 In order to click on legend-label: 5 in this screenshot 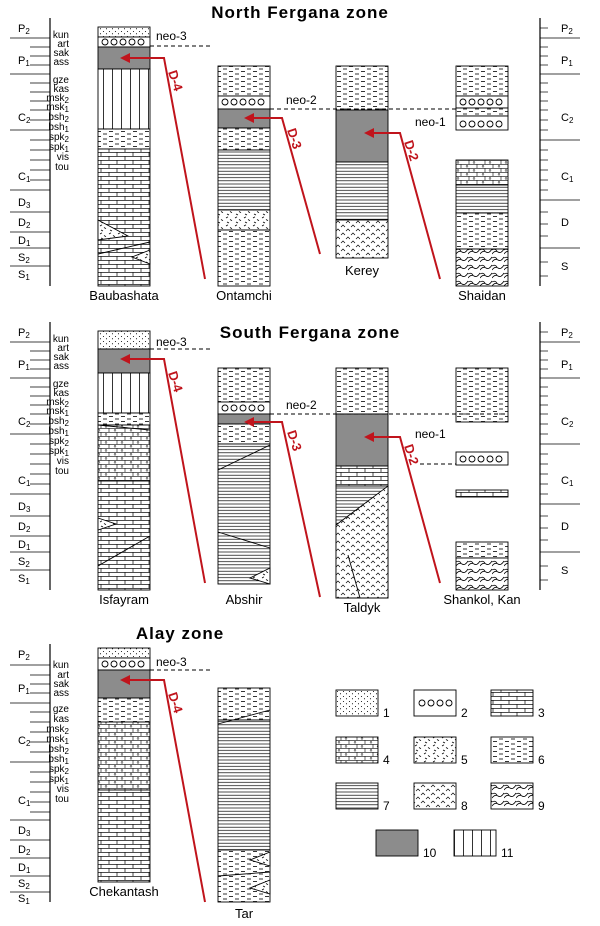, I will do `click(464, 760)`.